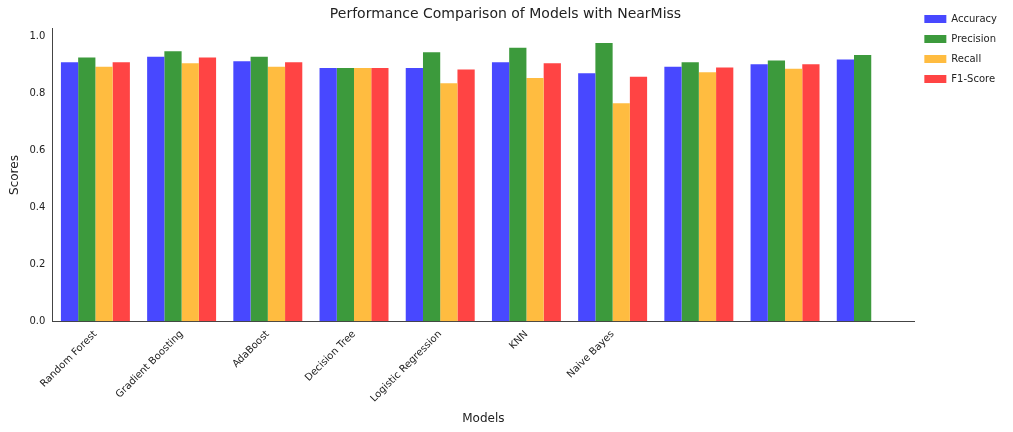 The width and height of the screenshot is (1013, 432). I want to click on legend-label: Precision, so click(973, 38).